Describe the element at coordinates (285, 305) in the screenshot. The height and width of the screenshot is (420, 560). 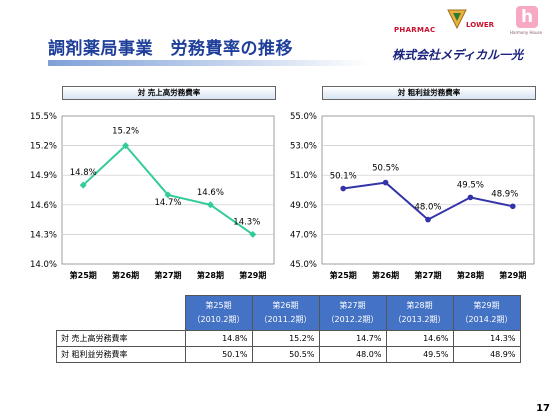
I see `header-period: 第26期` at that location.